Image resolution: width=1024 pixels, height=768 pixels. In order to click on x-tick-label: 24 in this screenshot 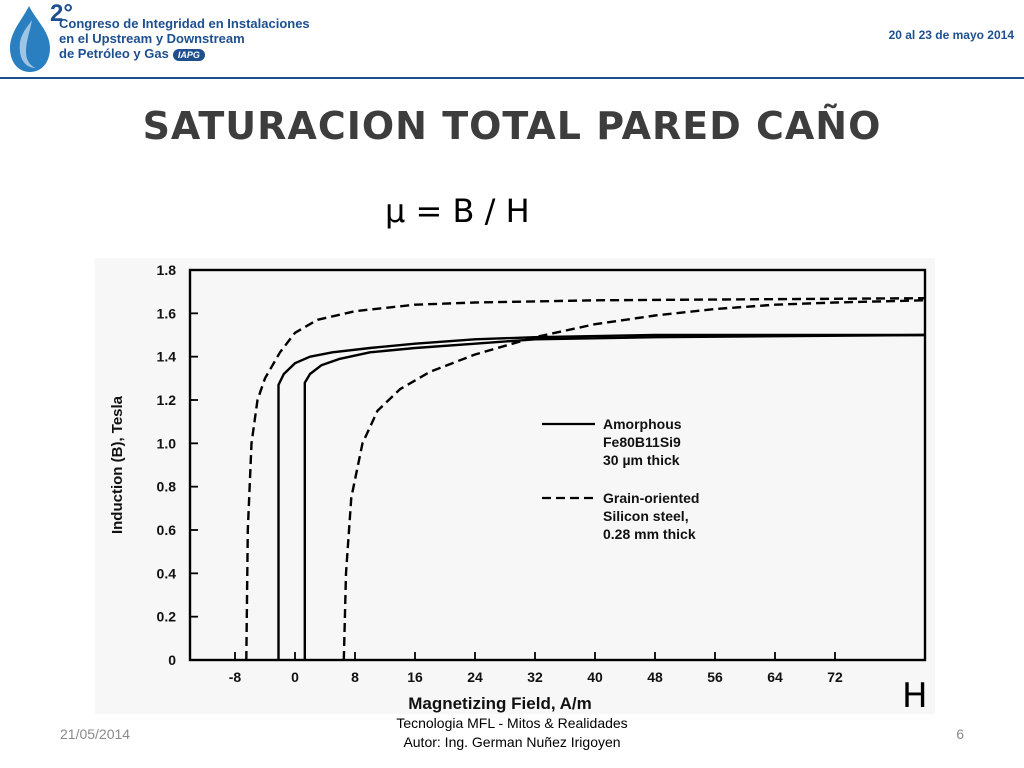, I will do `click(475, 677)`.